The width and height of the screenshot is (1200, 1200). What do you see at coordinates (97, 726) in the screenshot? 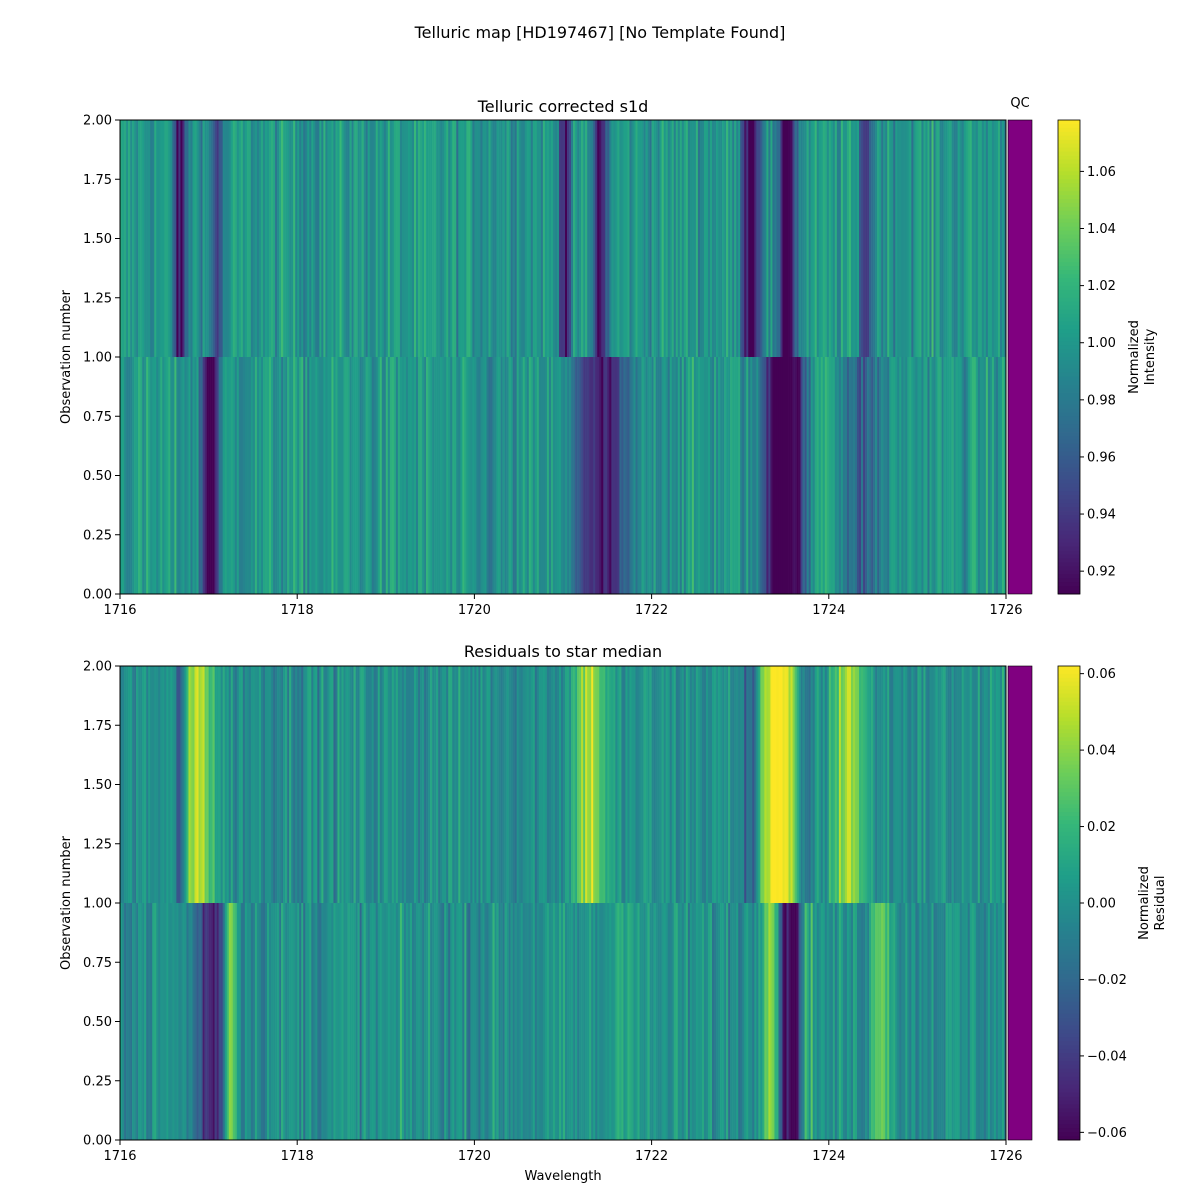
I see `y-tick-label: 1.75` at bounding box center [97, 726].